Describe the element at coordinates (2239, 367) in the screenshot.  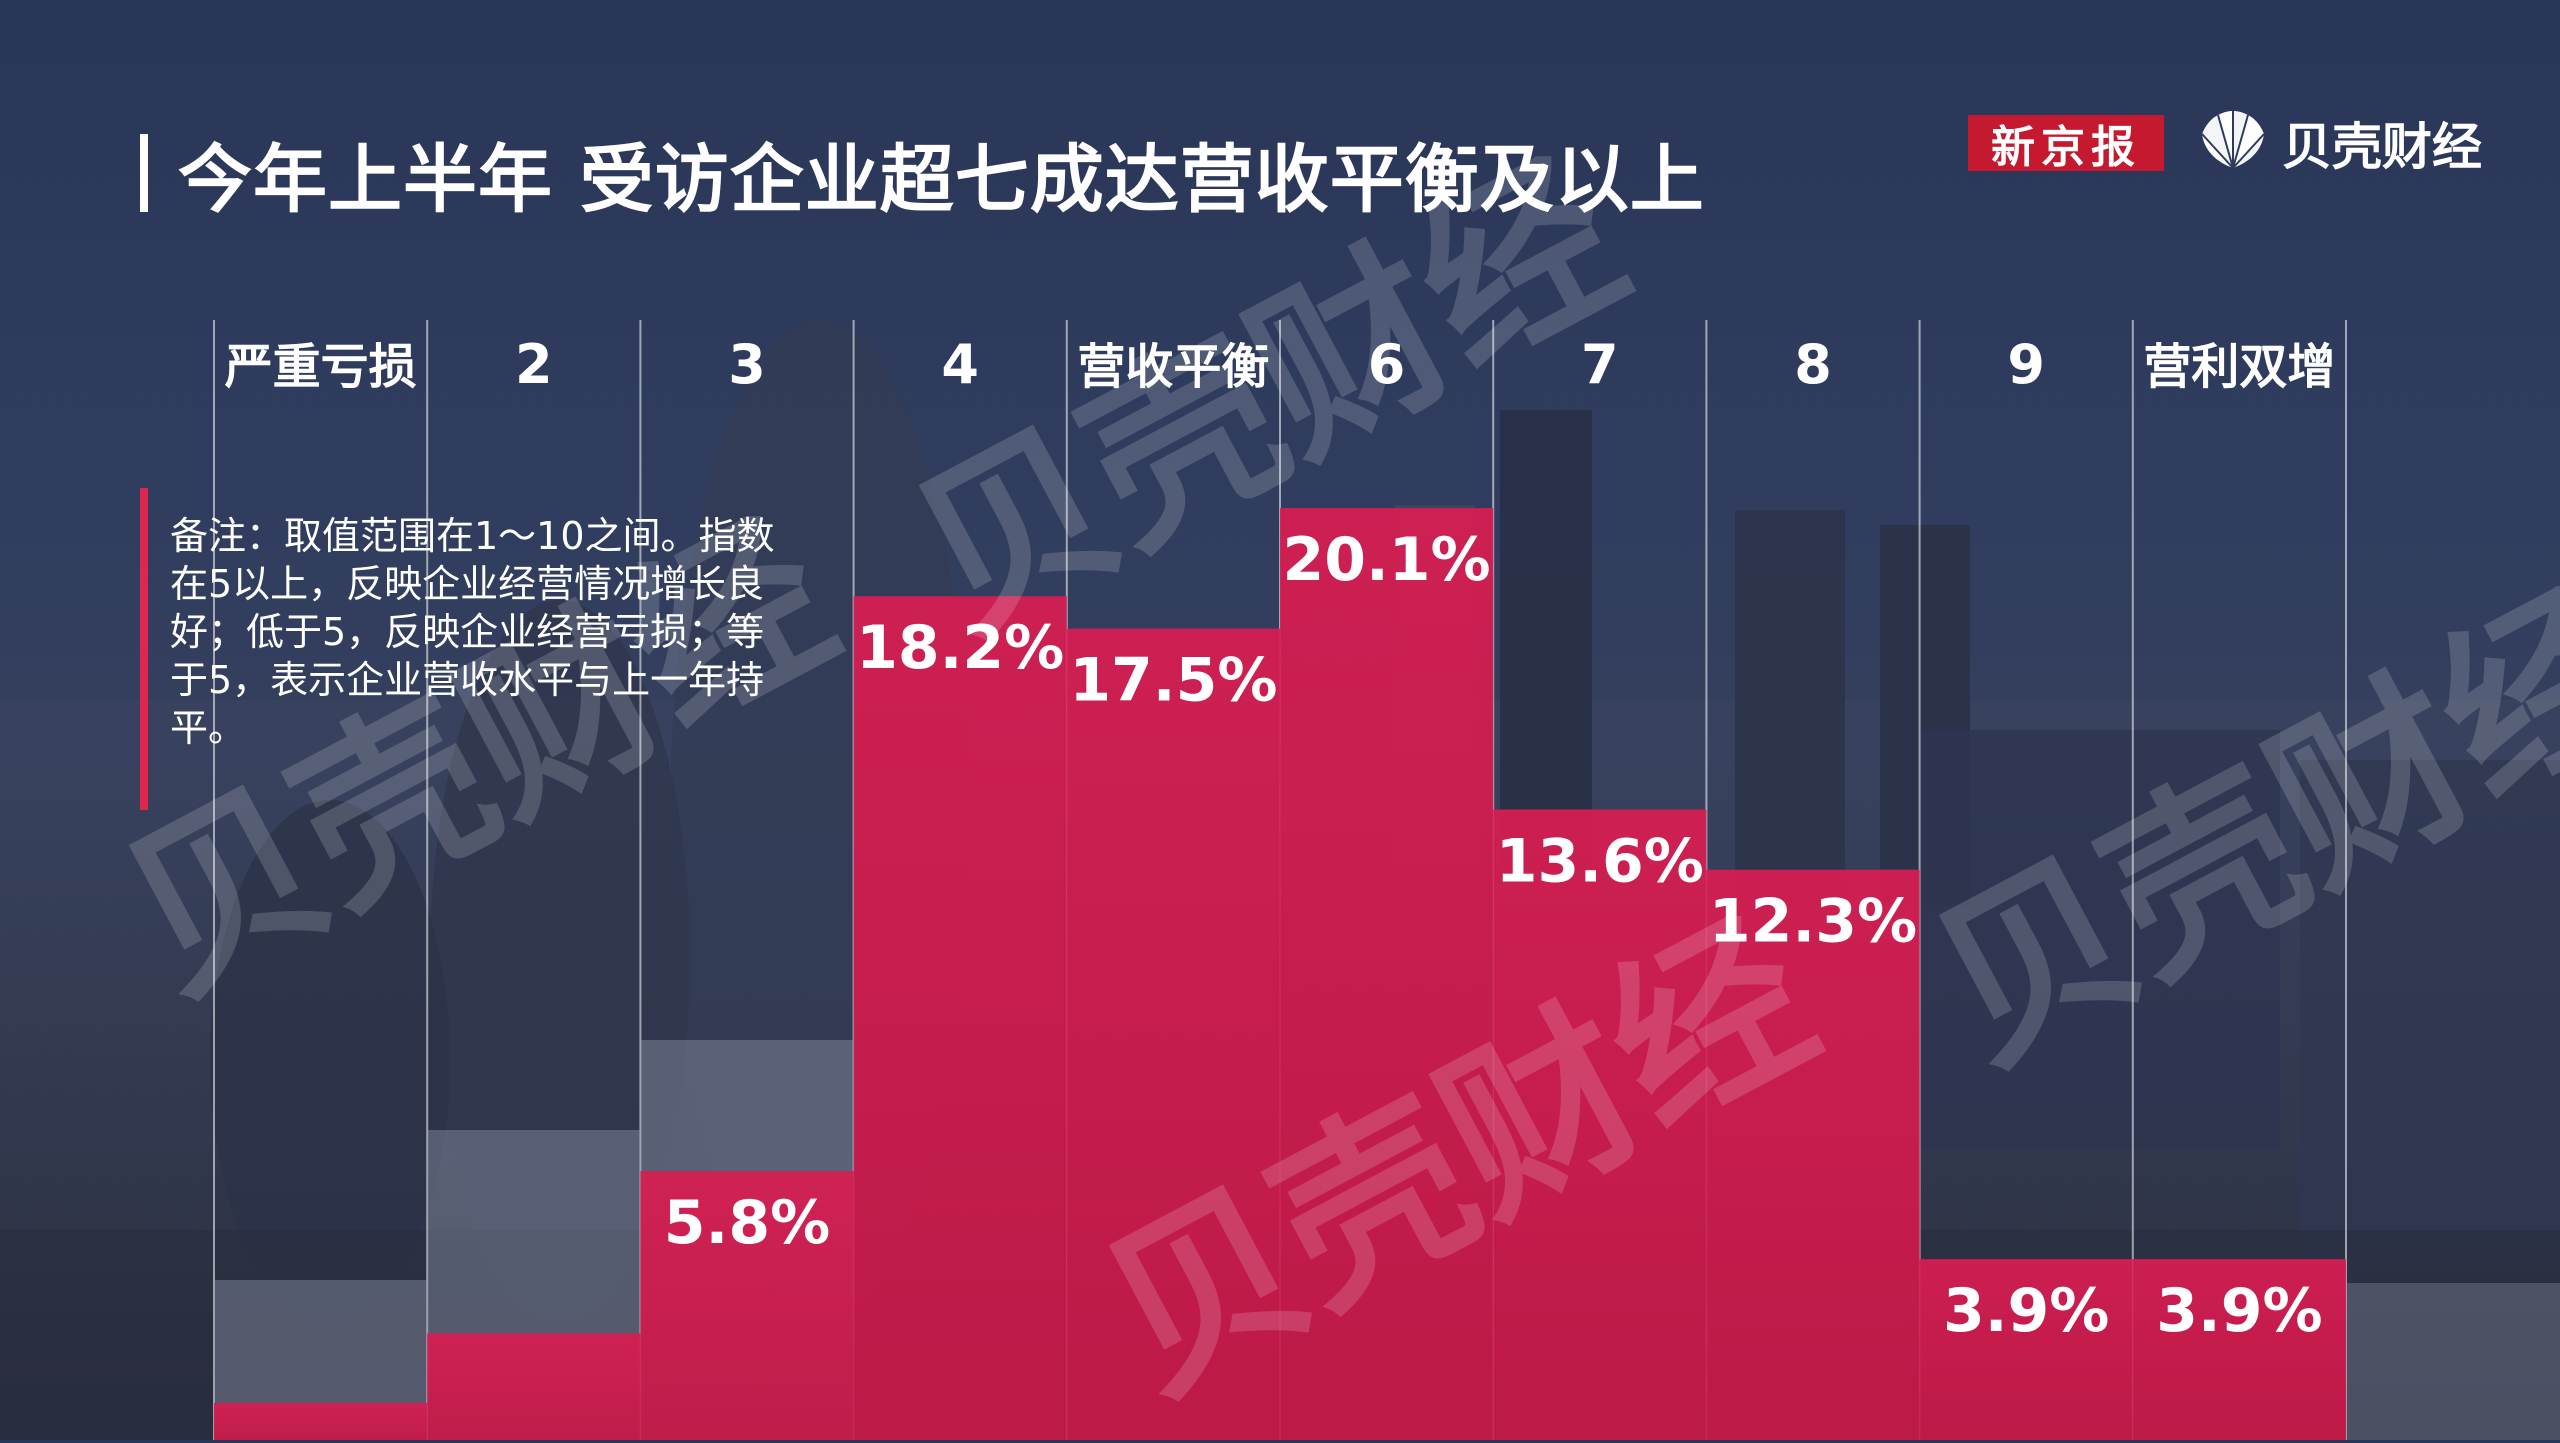
I see `category-label: 营利双增` at that location.